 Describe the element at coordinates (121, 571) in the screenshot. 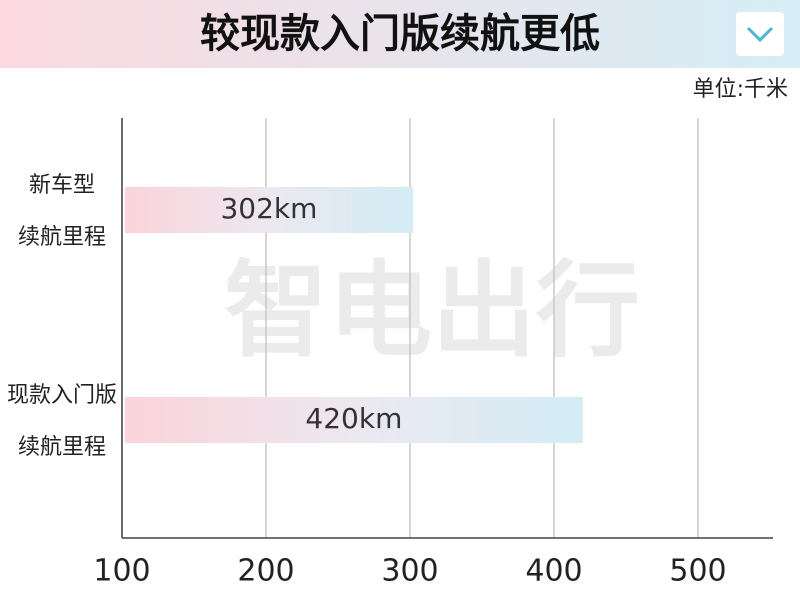

I see `x-tick-label: 100` at that location.